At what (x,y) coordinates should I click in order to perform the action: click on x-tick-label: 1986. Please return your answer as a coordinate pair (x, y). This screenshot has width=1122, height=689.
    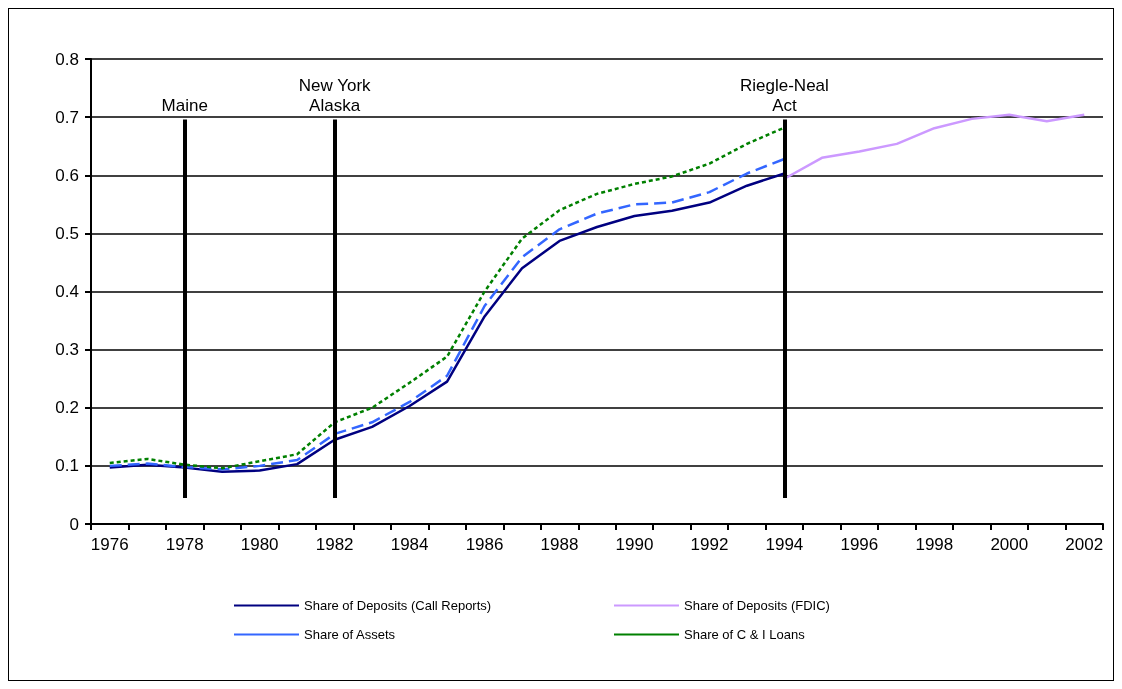
    Looking at the image, I should click on (484, 544).